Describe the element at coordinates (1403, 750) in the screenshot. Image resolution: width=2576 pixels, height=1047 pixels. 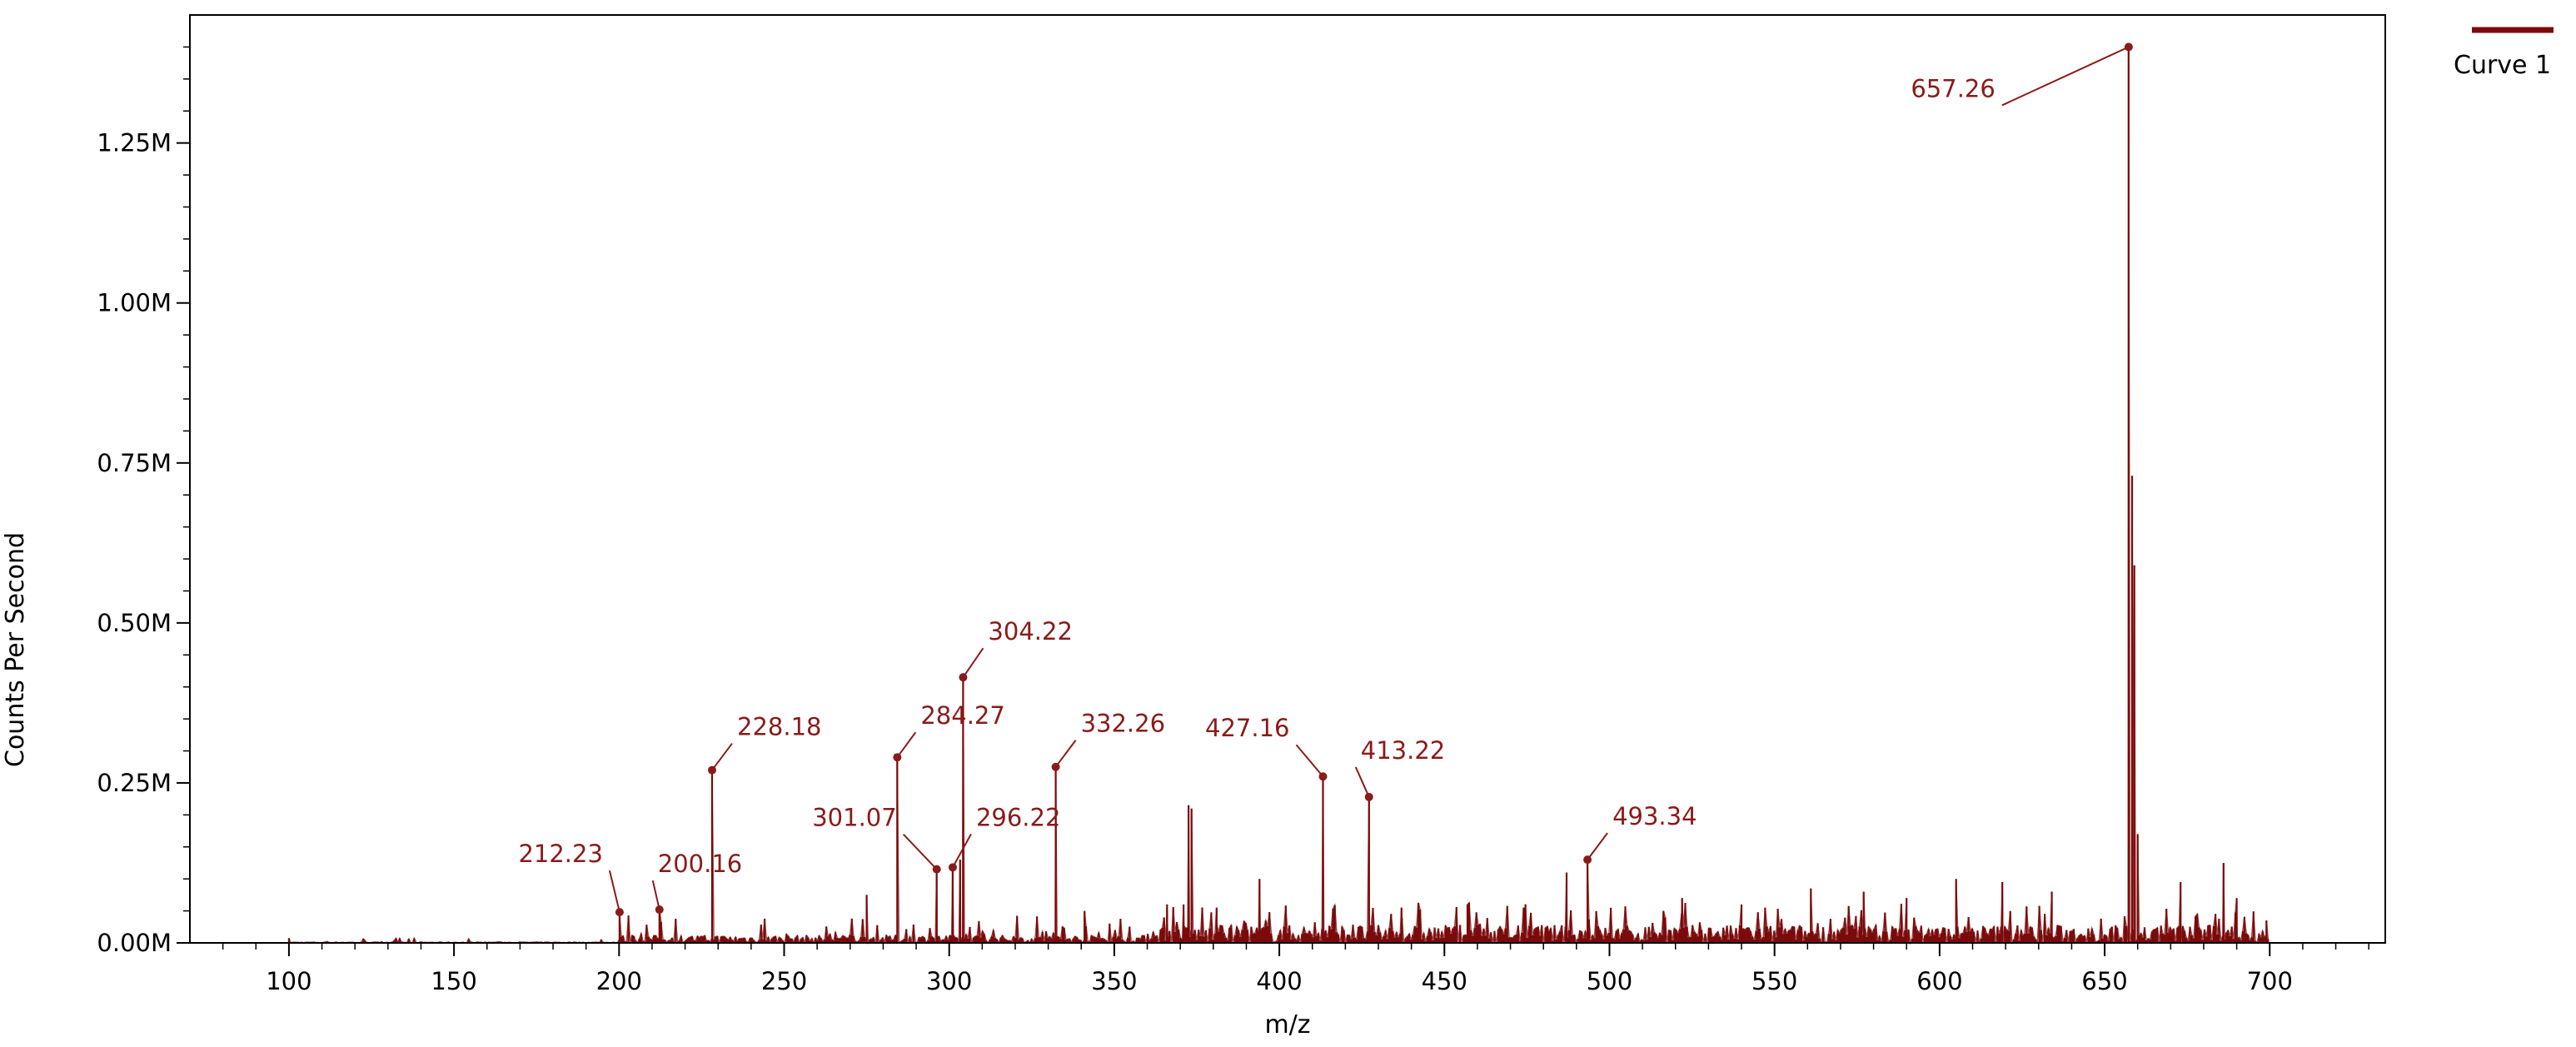
I see `peak-label: 413.22` at that location.